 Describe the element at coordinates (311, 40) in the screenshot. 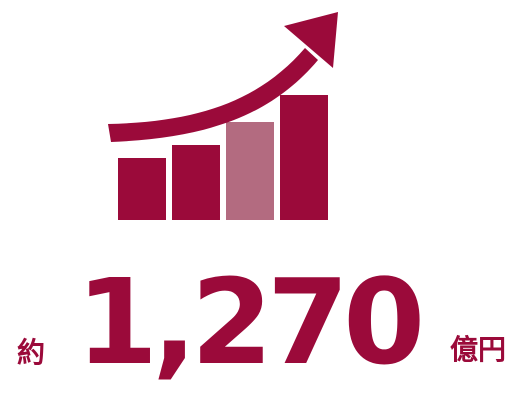

I see `growth-arrow-head` at that location.